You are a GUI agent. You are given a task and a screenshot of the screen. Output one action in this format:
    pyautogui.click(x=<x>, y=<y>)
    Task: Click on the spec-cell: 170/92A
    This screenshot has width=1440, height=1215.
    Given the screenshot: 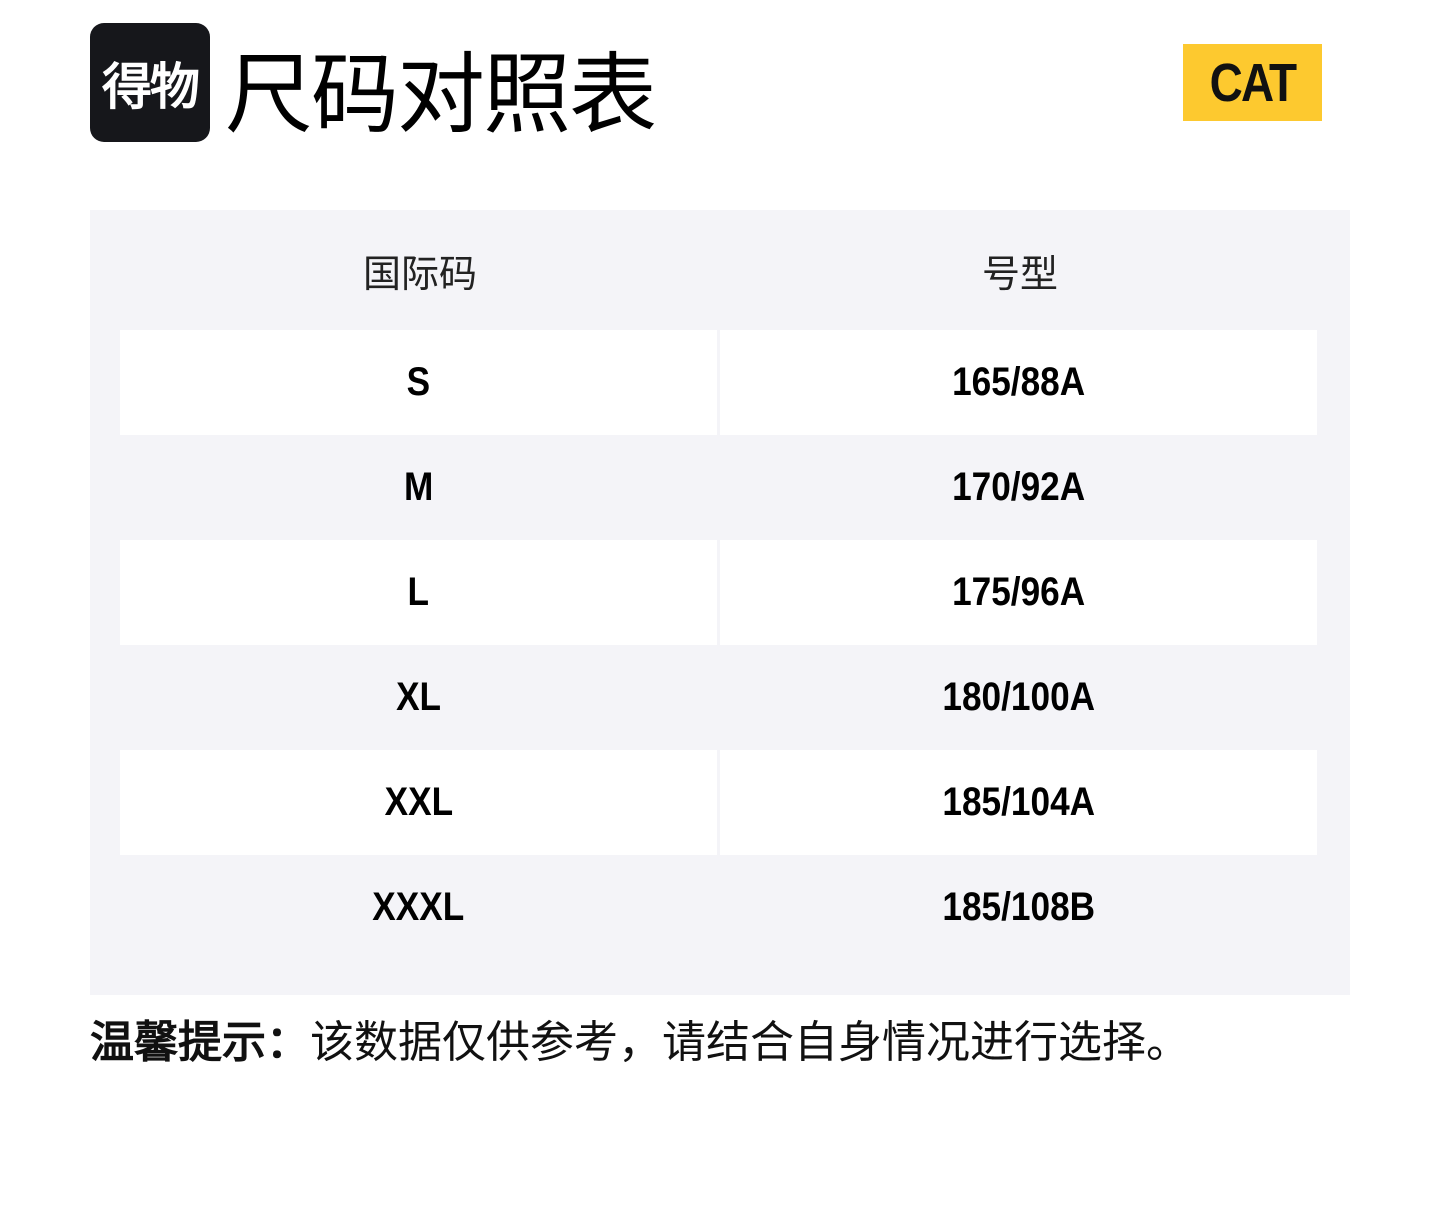 What is the action you would take?
    pyautogui.click(x=1018, y=487)
    